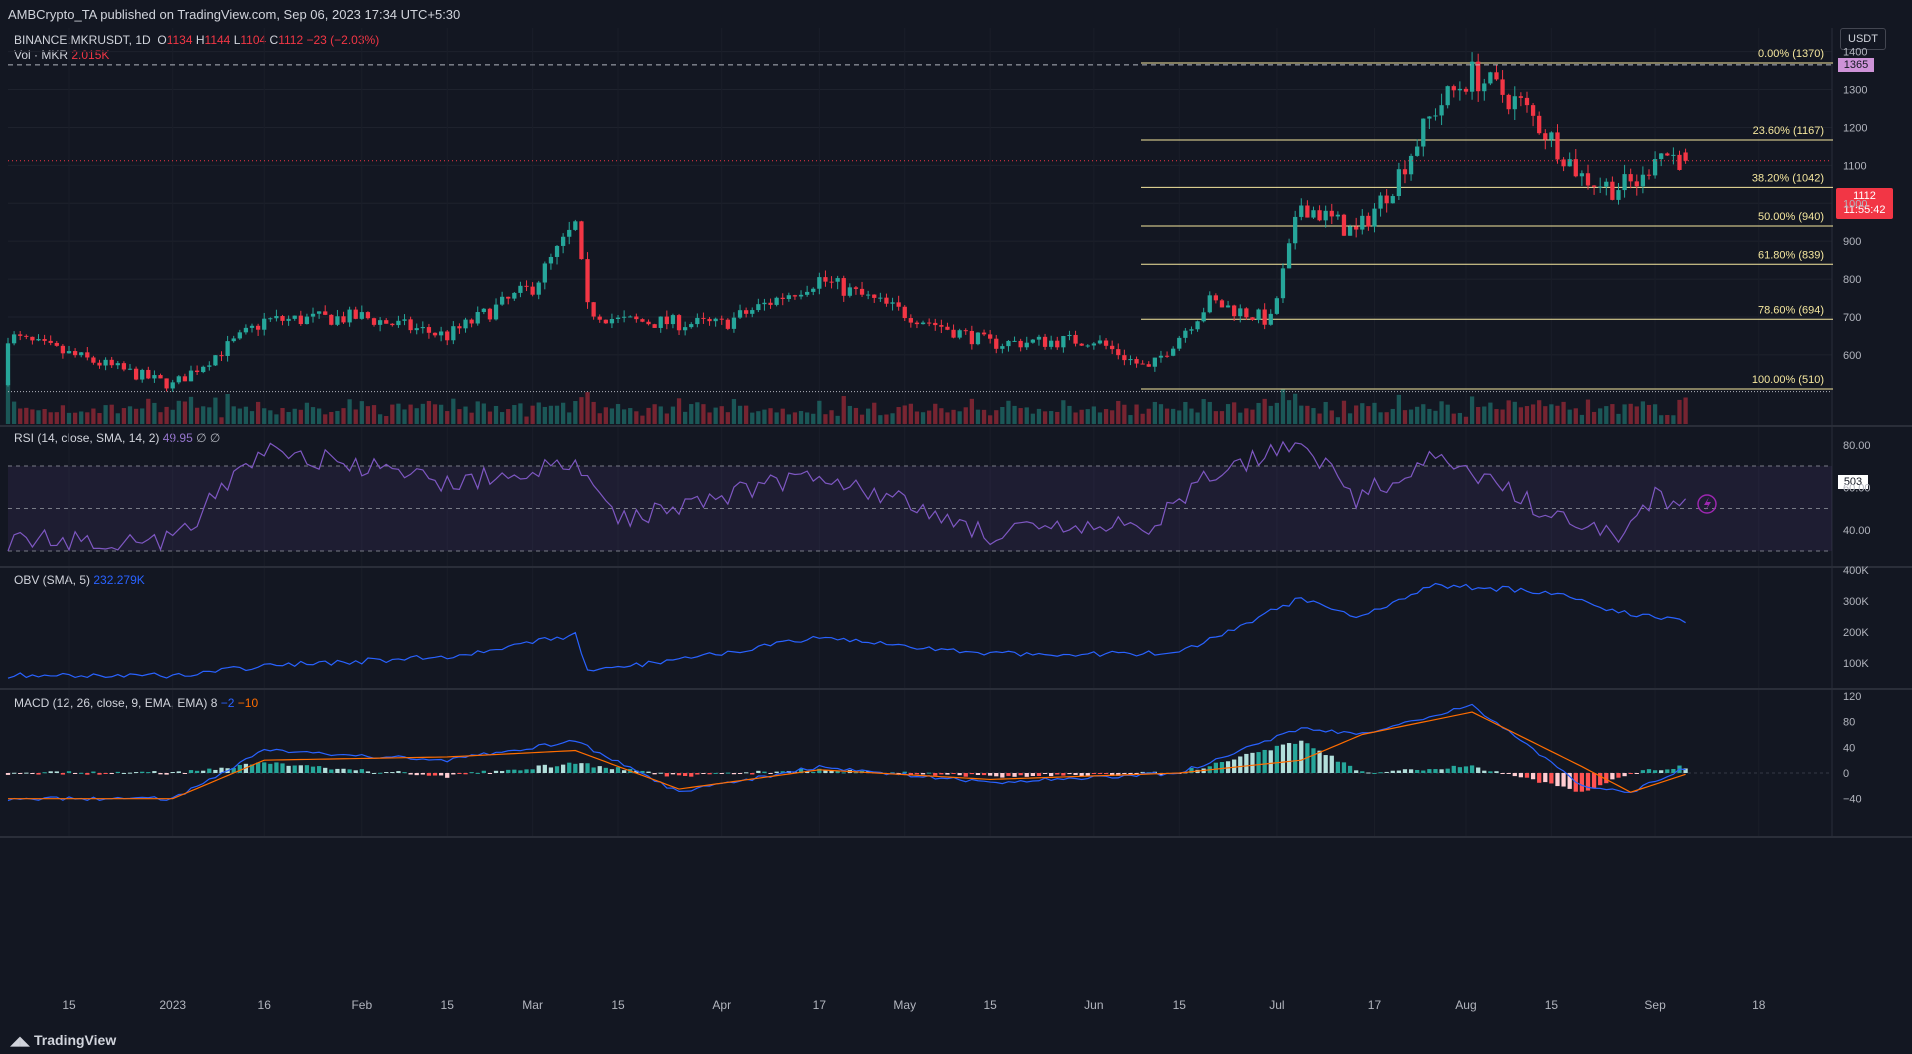  What do you see at coordinates (1856, 602) in the screenshot?
I see `obv-tick-label: 300K` at bounding box center [1856, 602].